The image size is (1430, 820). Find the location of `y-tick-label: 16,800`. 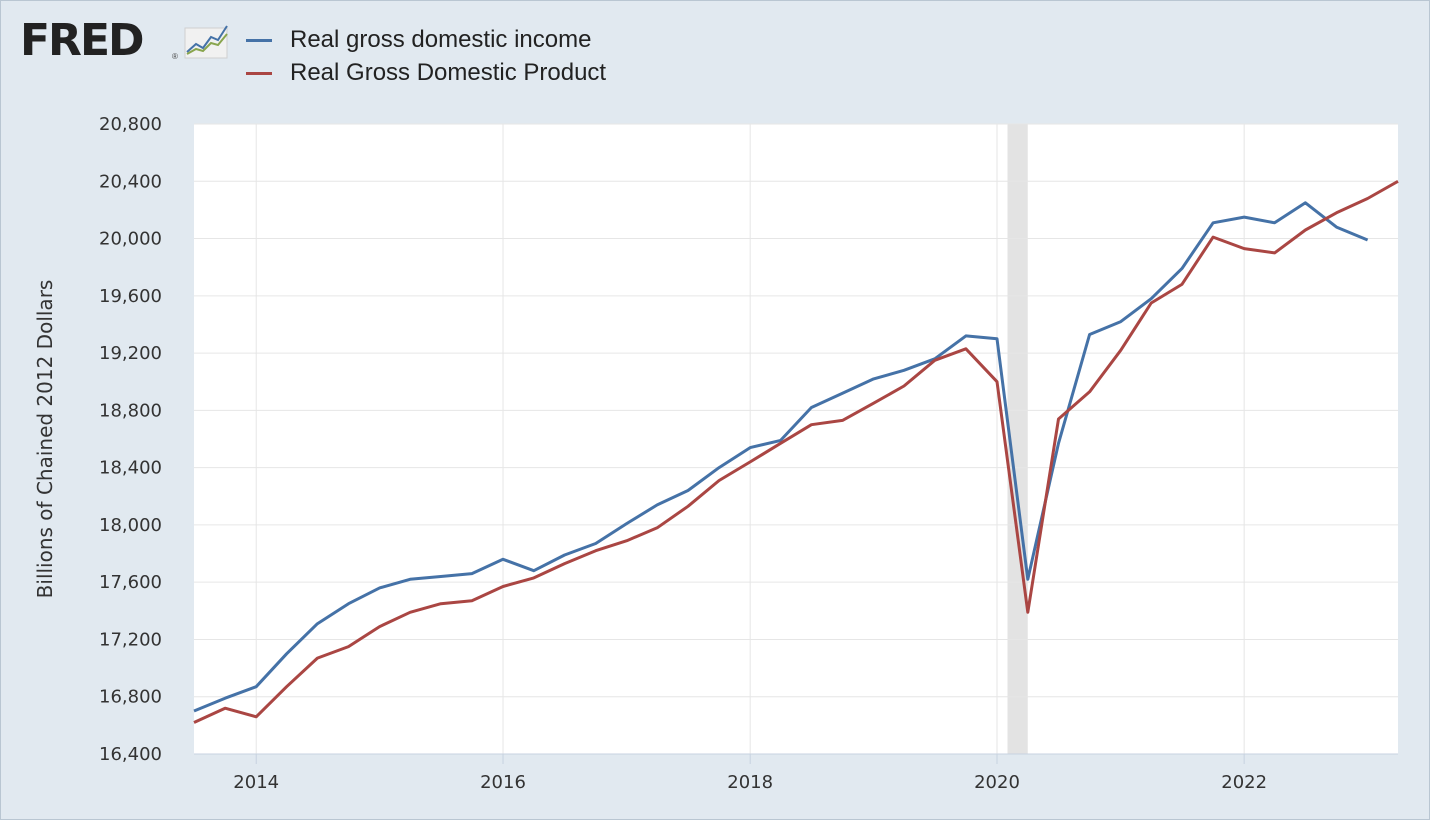

y-tick-label: 16,800 is located at coordinates (130, 697).